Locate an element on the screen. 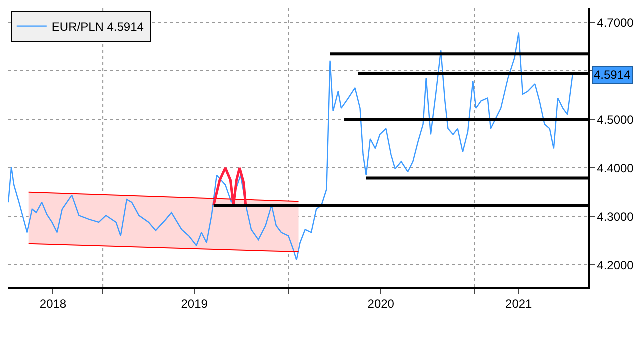 The image size is (644, 345). y-tick-label: 4.2000 is located at coordinates (615, 265).